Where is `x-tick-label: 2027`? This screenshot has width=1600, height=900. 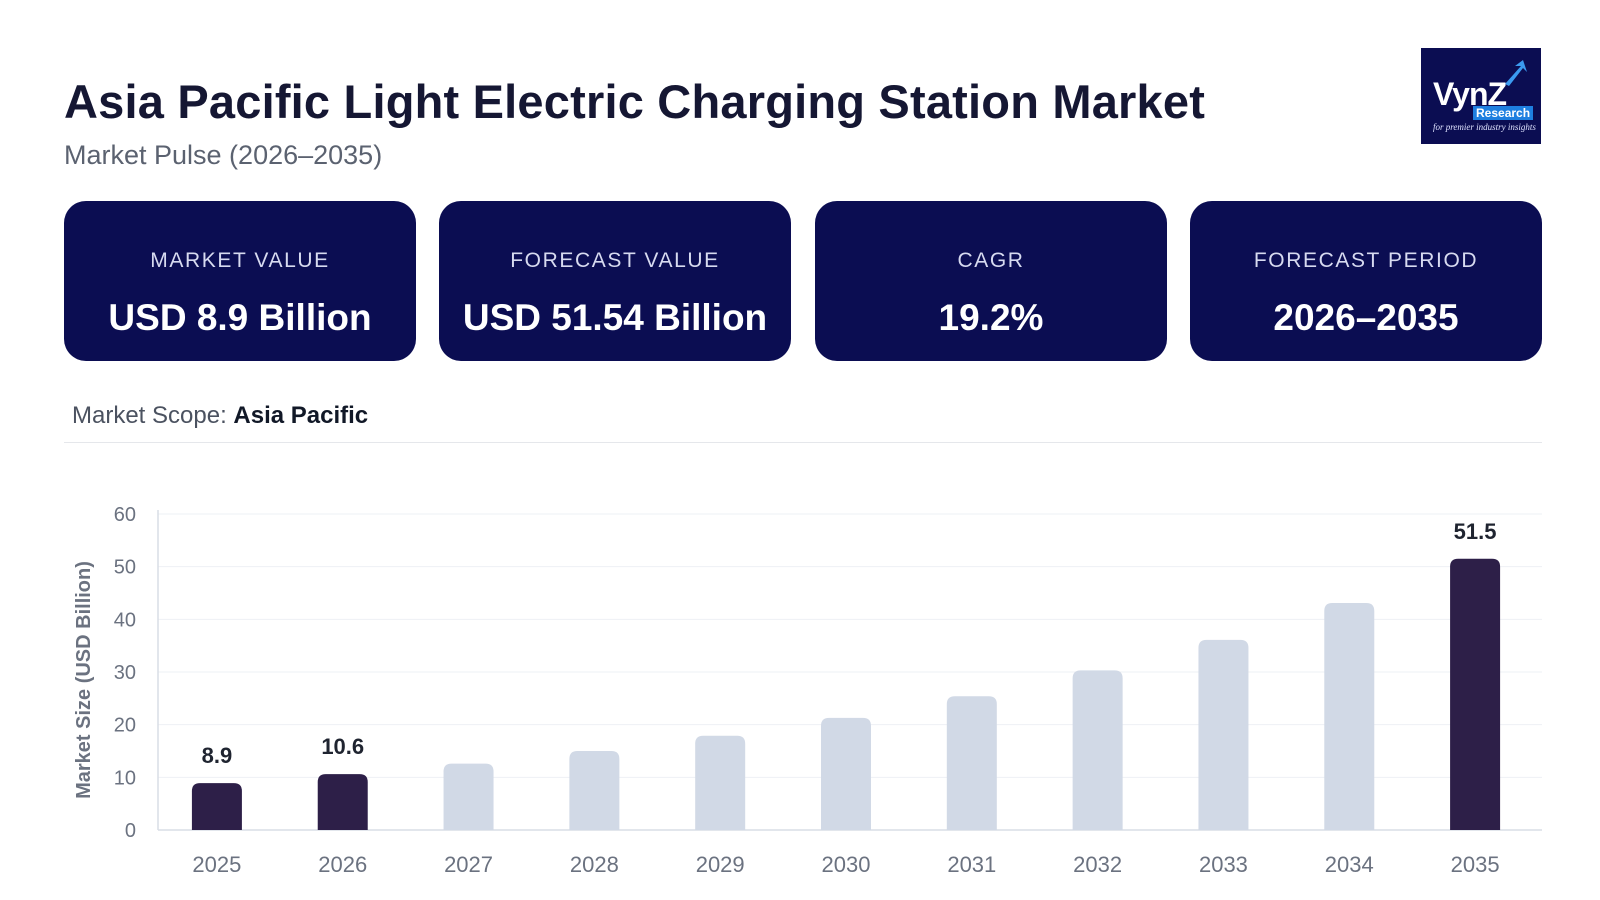
x-tick-label: 2027 is located at coordinates (468, 864).